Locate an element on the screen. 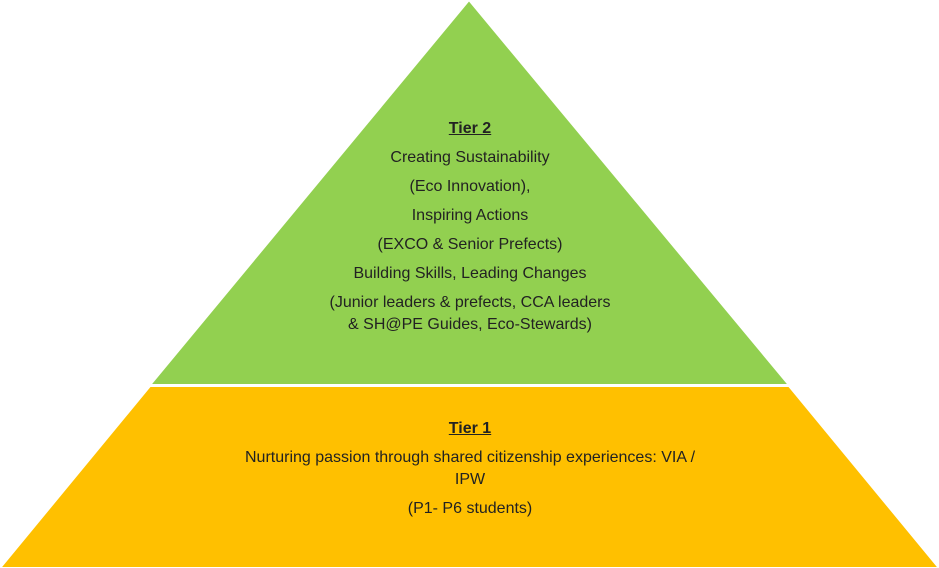 Image resolution: width=939 pixels, height=568 pixels. tier-2-line-1: Creating Sustainability is located at coordinates (470, 157).